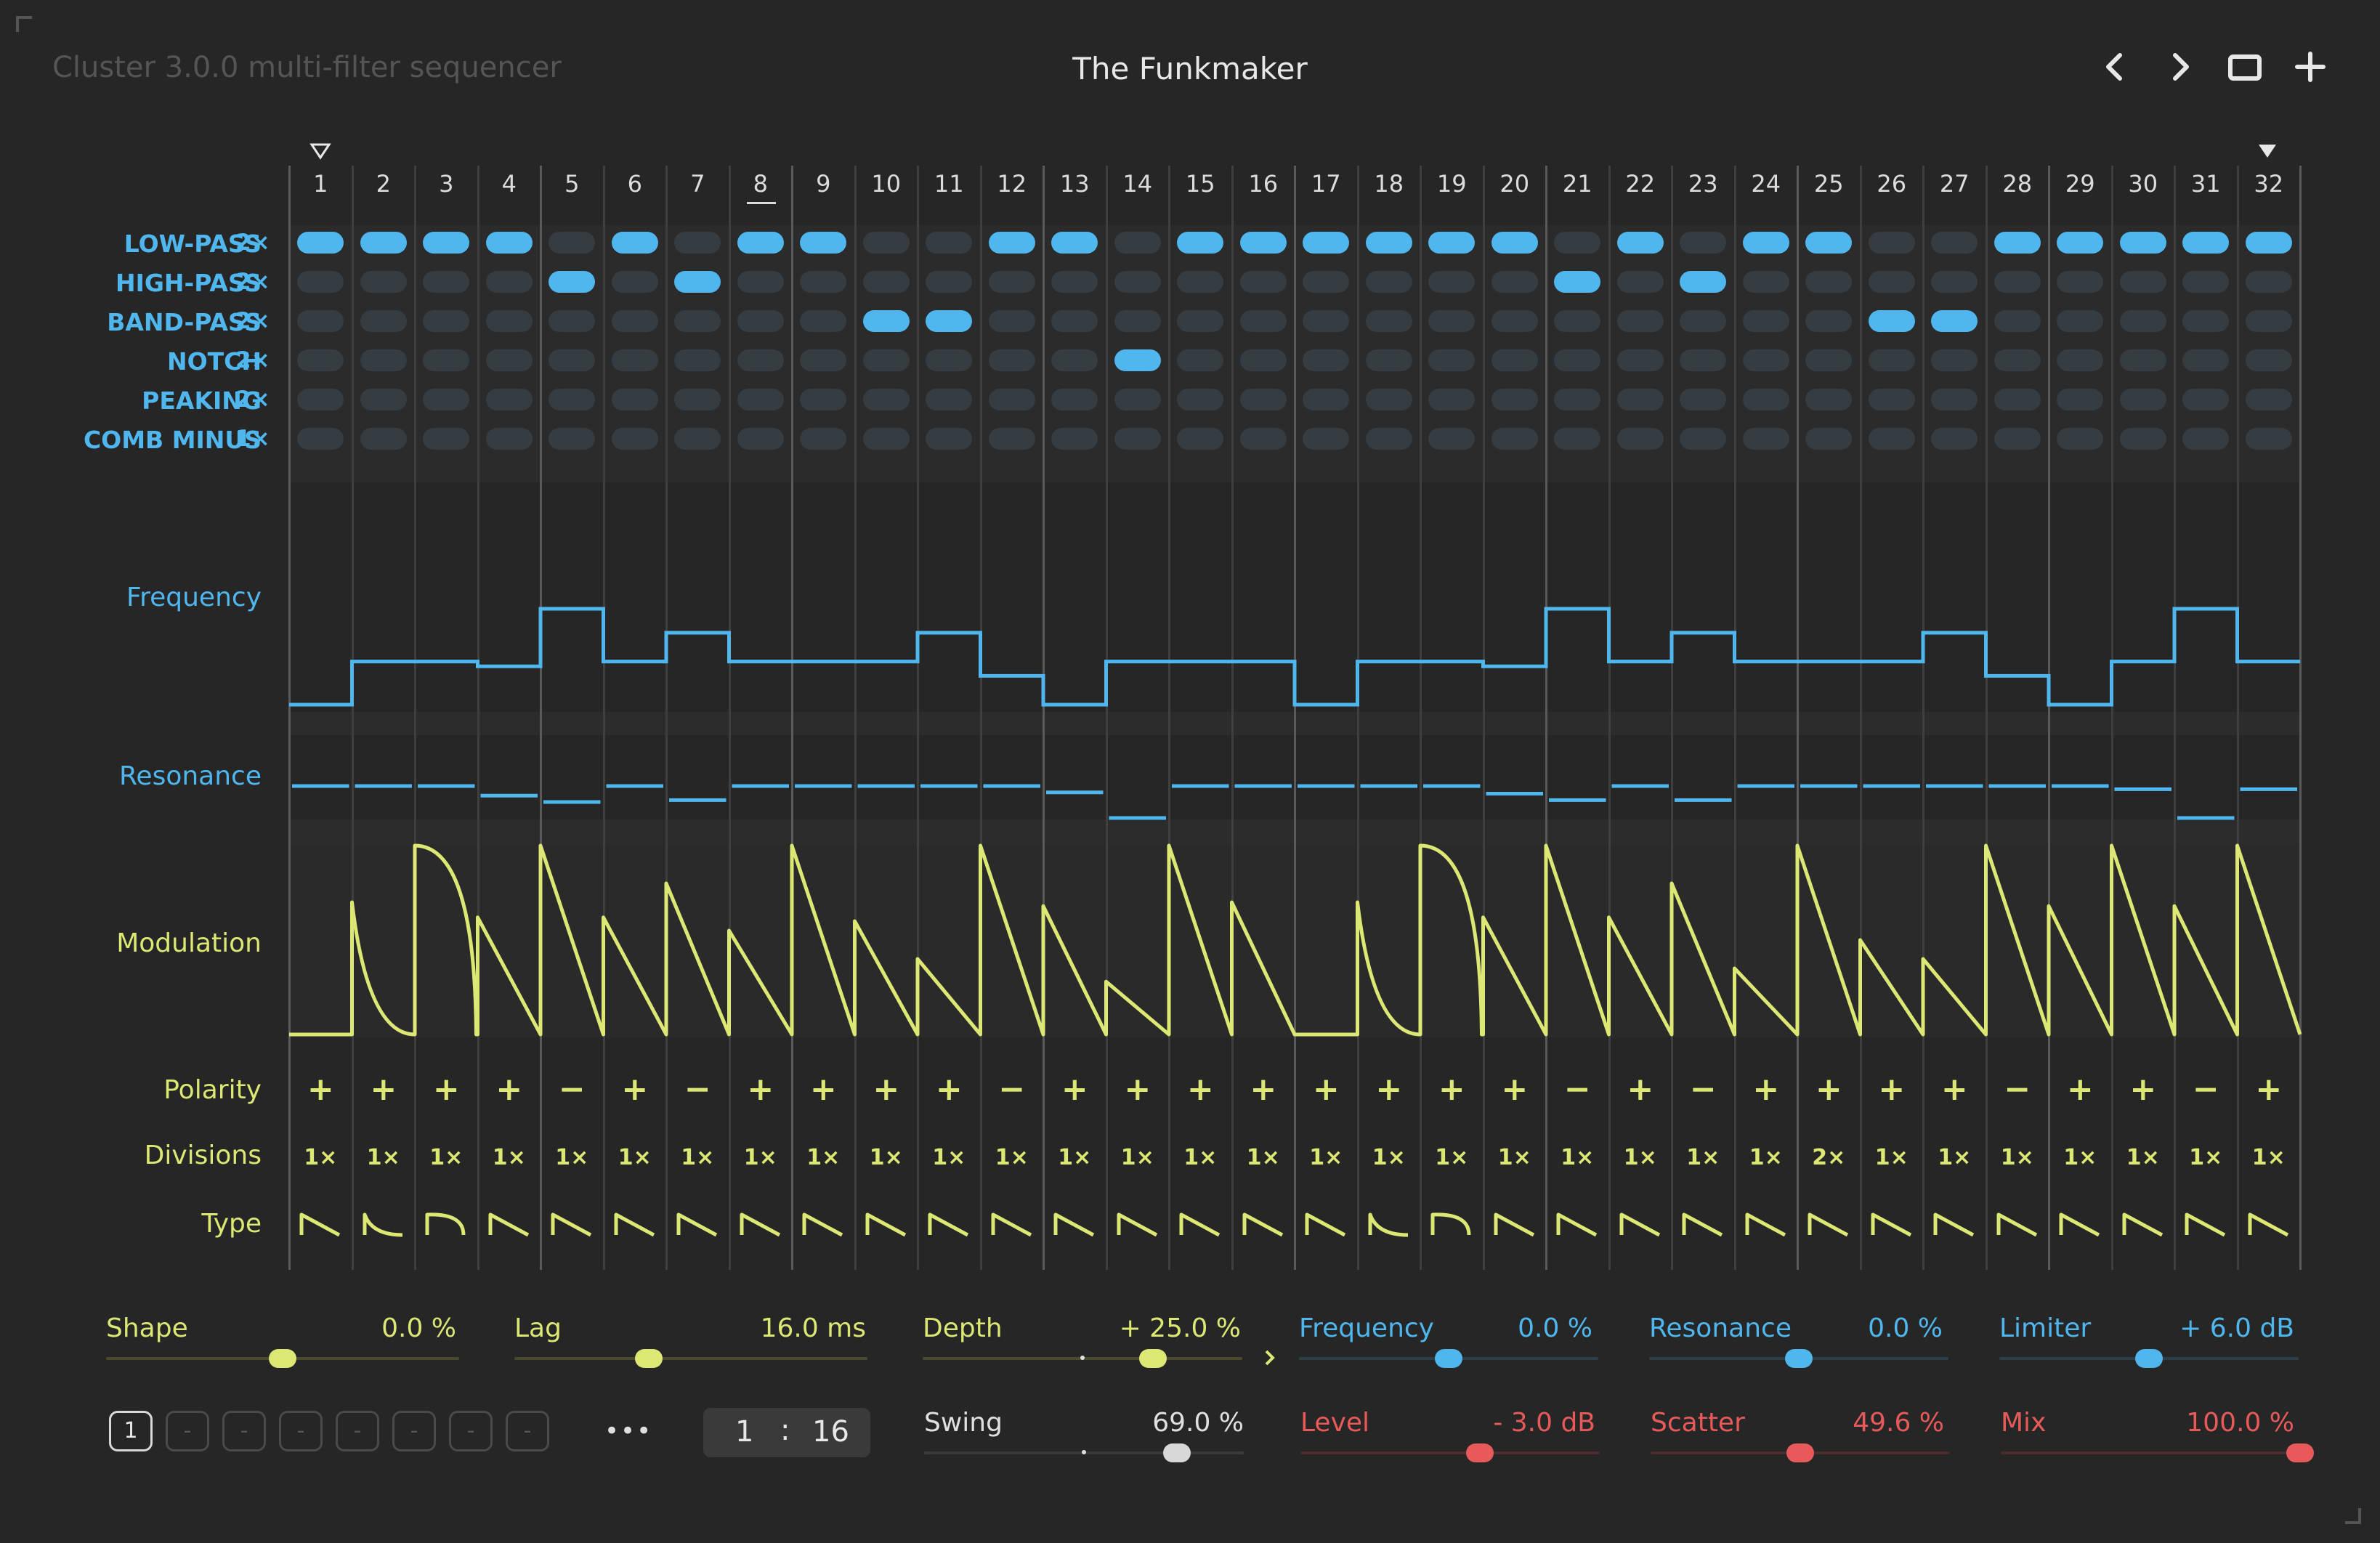  Describe the element at coordinates (949, 184) in the screenshot. I see `step-number: 11` at that location.